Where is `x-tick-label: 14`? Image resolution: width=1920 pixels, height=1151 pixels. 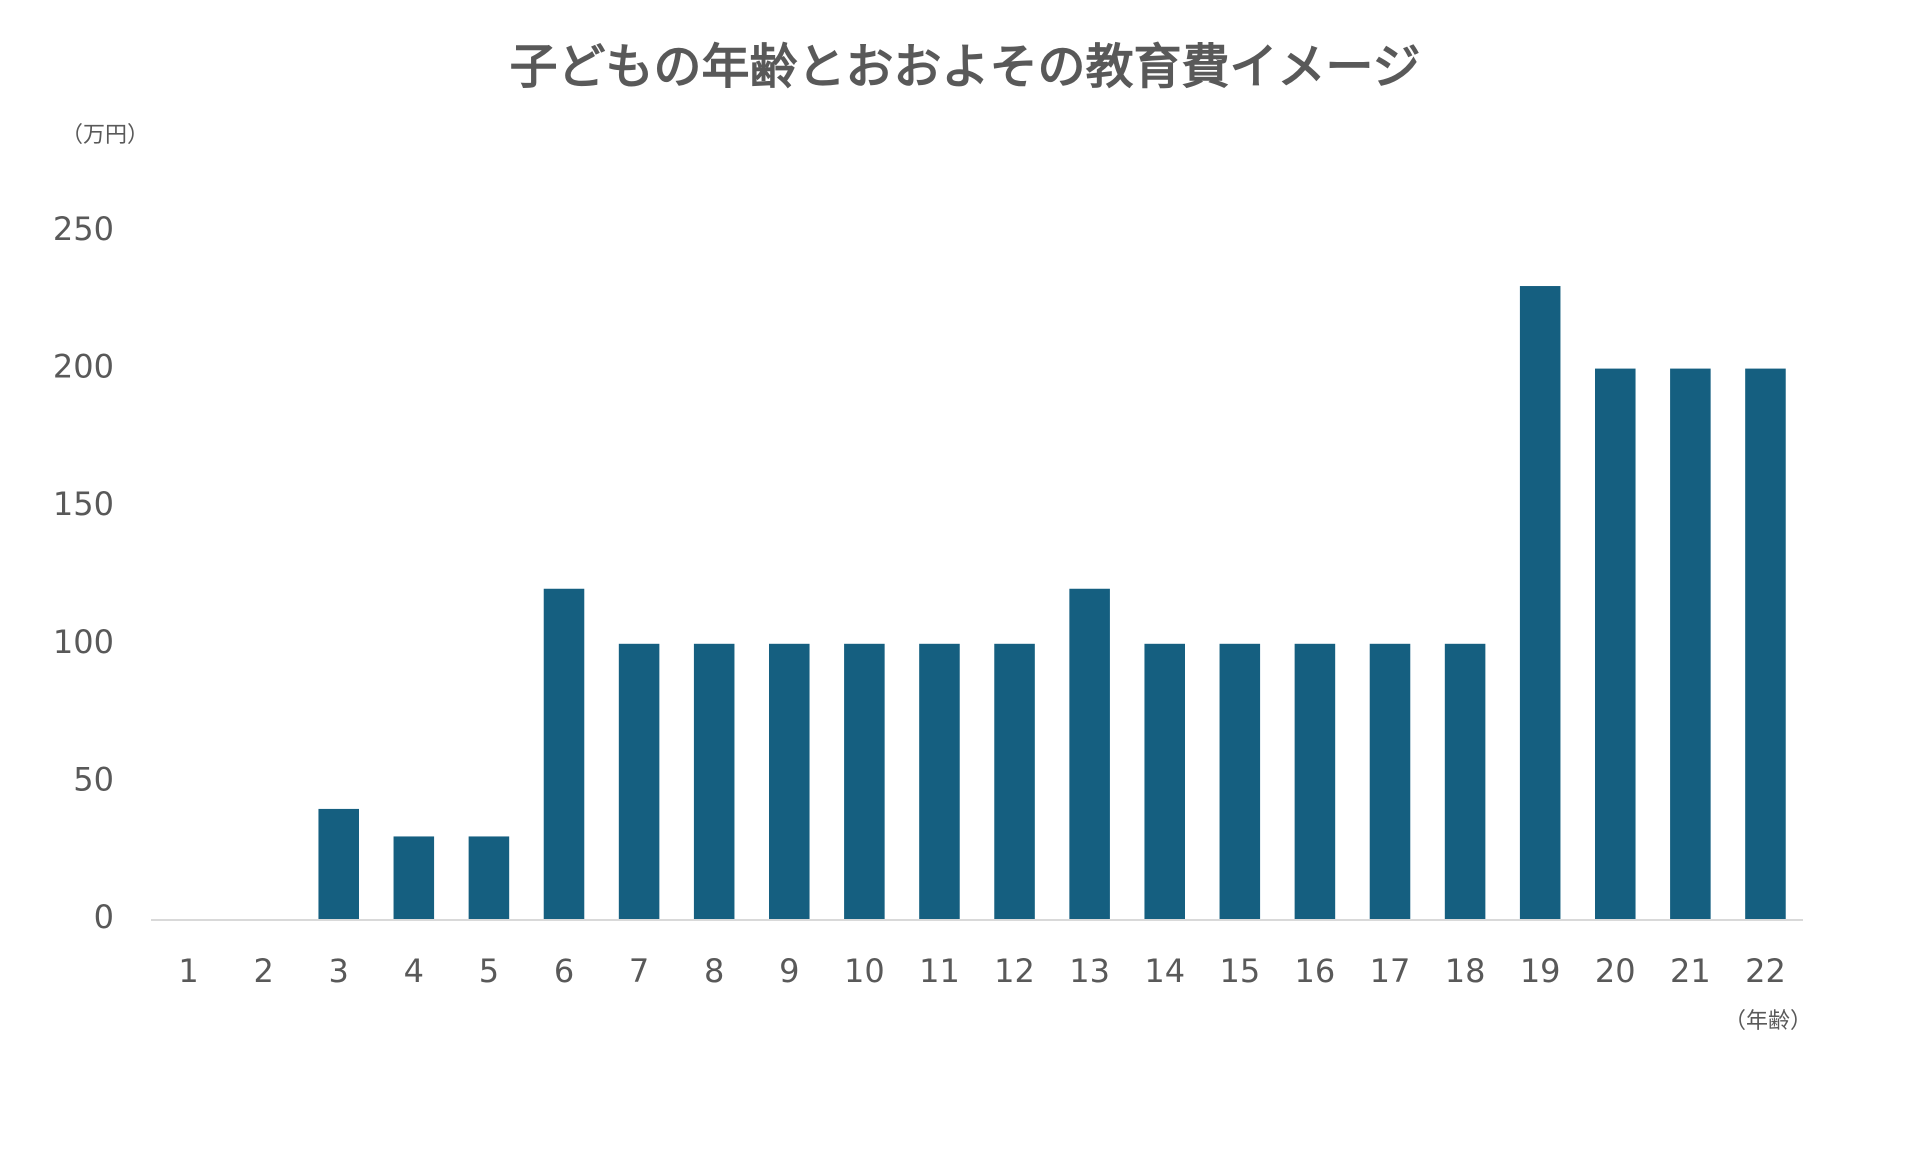
x-tick-label: 14 is located at coordinates (1164, 971).